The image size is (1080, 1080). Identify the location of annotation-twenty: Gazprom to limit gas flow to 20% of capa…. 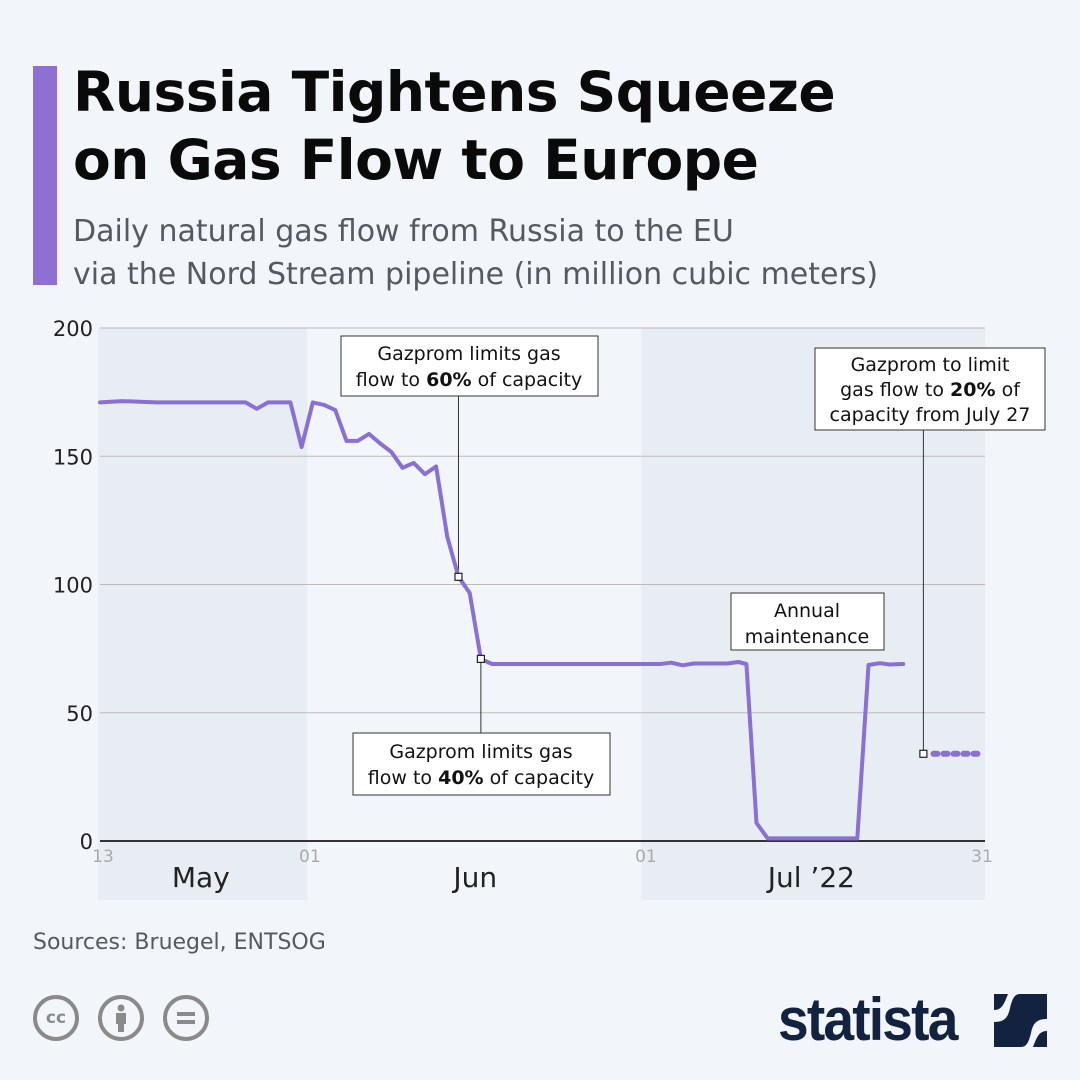
(930, 389).